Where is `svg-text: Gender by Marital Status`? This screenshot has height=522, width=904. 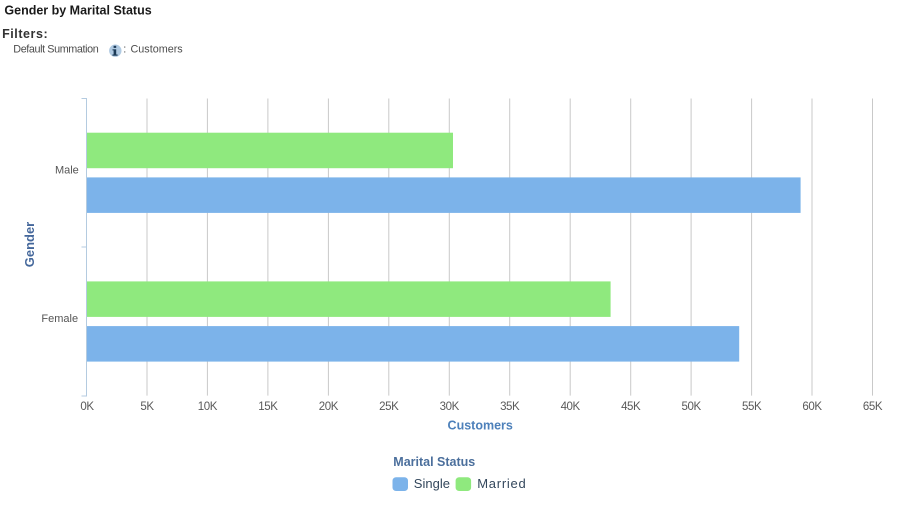 svg-text: Gender by Marital Status is located at coordinates (77, 11).